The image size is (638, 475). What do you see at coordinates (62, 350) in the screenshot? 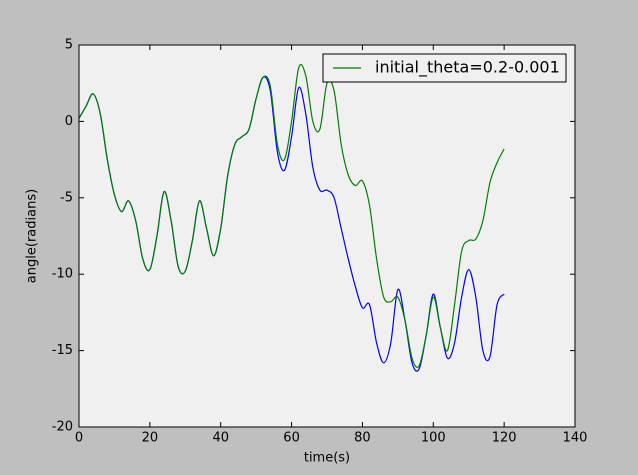
I see `y-tick-label: -15` at bounding box center [62, 350].